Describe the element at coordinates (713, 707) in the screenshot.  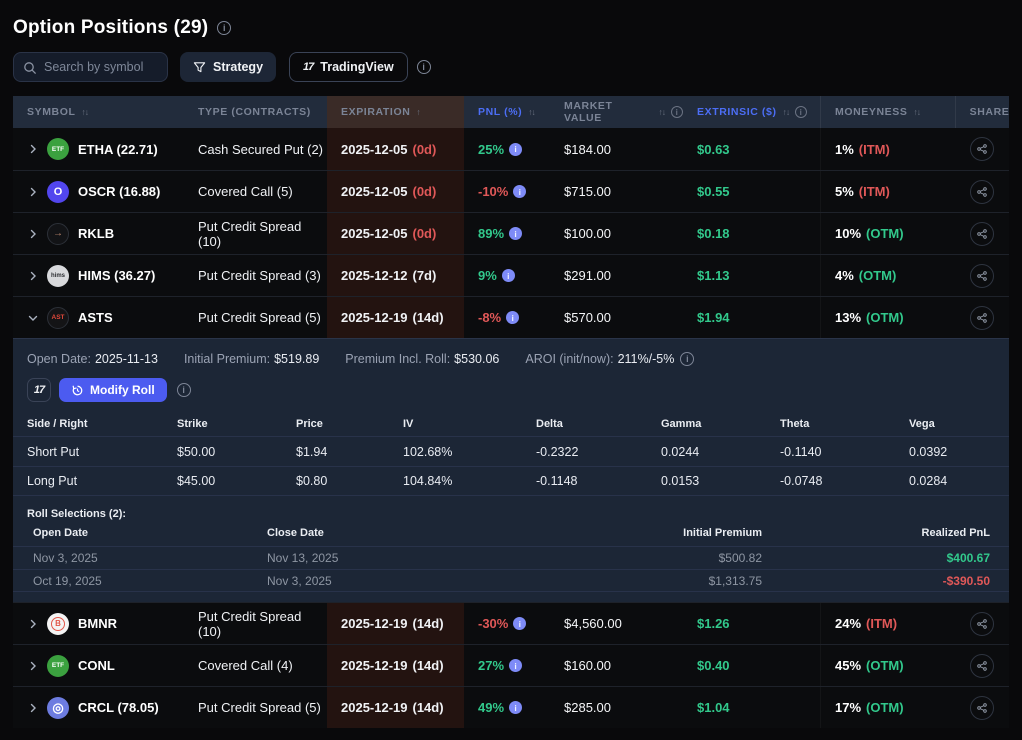
I see `extrinsic-value: $1.04` at that location.